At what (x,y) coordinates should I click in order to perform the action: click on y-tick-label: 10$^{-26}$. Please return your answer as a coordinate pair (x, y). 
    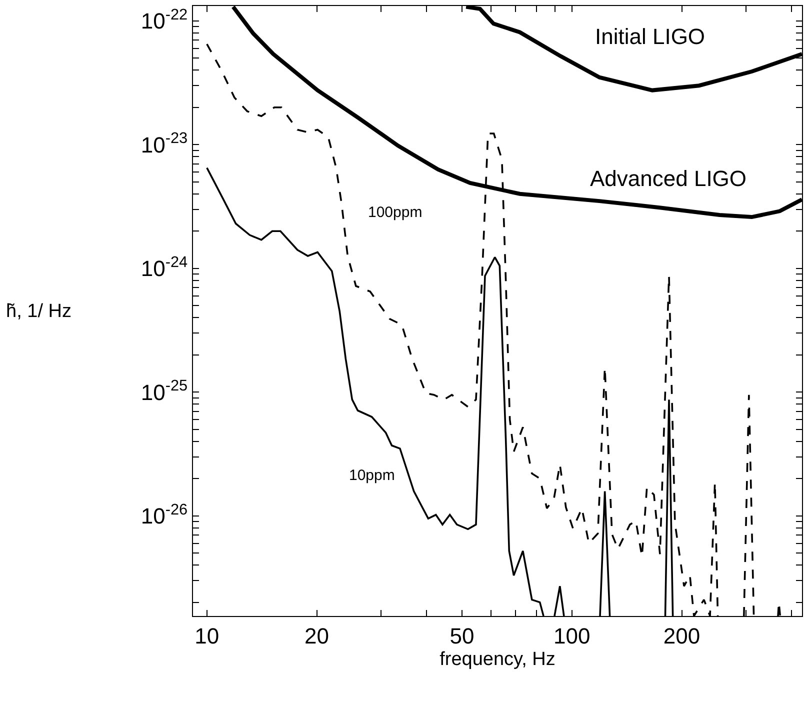
    Looking at the image, I should click on (164, 515).